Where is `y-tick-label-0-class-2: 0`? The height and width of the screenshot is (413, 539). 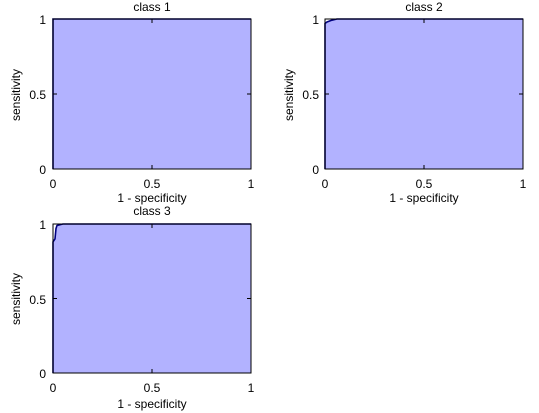
y-tick-label-0-class-2: 0 is located at coordinates (315, 170).